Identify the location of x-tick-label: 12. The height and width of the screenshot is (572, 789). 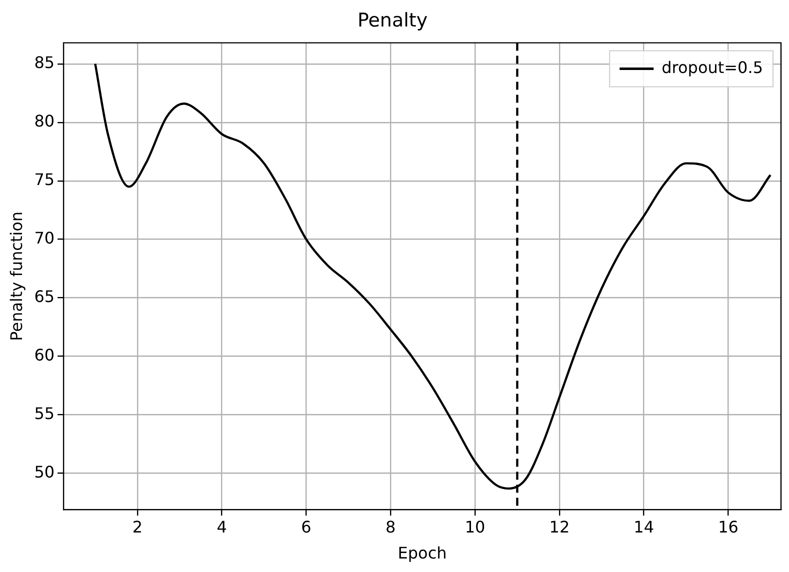
(559, 526).